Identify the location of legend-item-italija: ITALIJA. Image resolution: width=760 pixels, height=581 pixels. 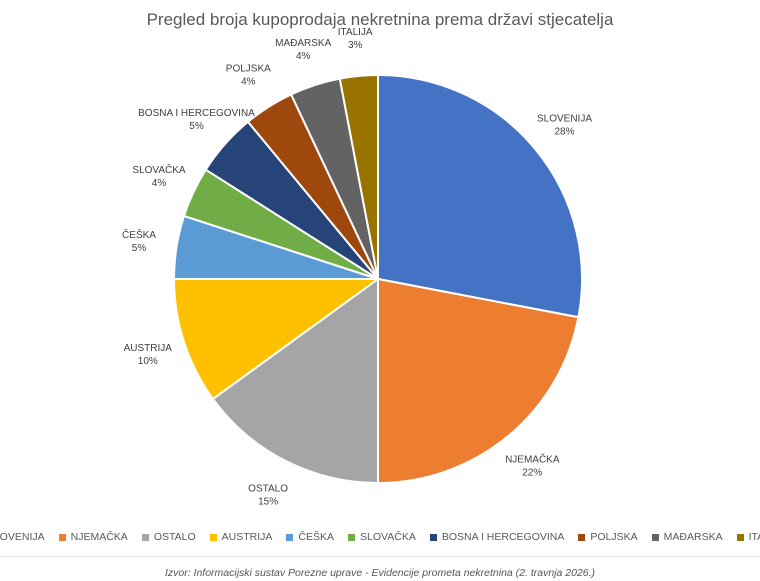
(748, 537).